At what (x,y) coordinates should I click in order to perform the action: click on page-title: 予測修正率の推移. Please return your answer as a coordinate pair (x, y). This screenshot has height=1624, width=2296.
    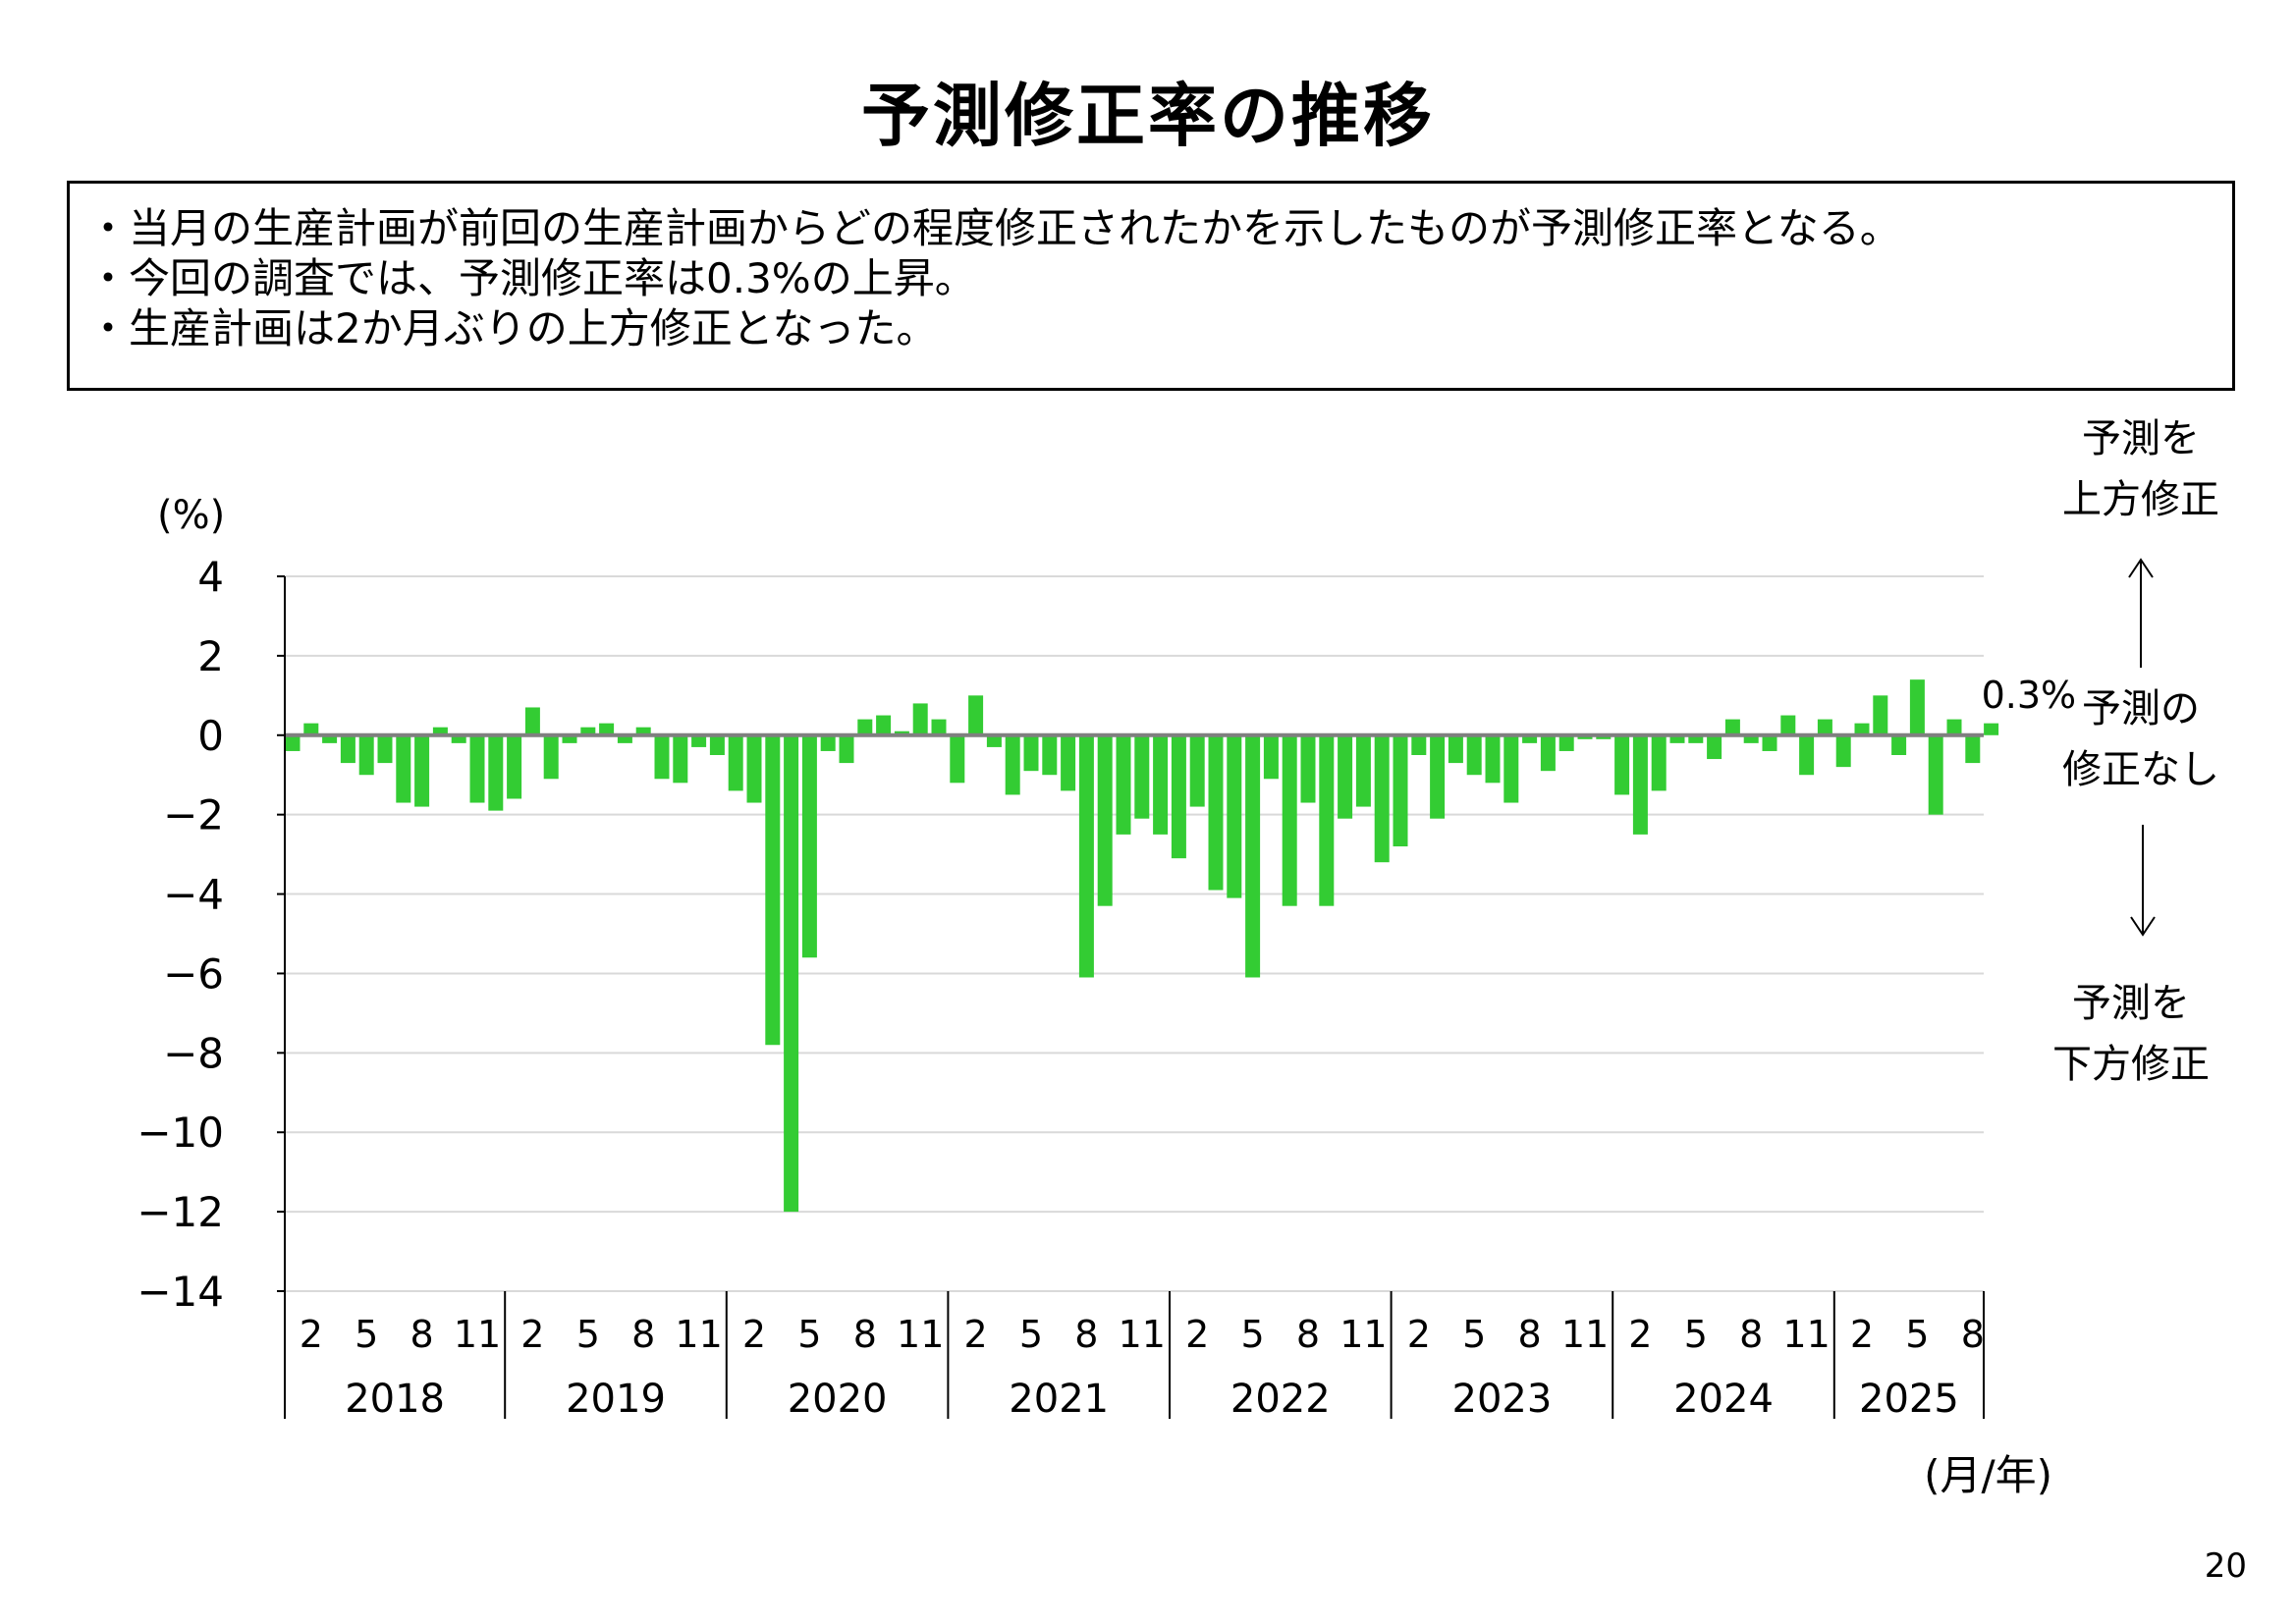
    Looking at the image, I should click on (1148, 116).